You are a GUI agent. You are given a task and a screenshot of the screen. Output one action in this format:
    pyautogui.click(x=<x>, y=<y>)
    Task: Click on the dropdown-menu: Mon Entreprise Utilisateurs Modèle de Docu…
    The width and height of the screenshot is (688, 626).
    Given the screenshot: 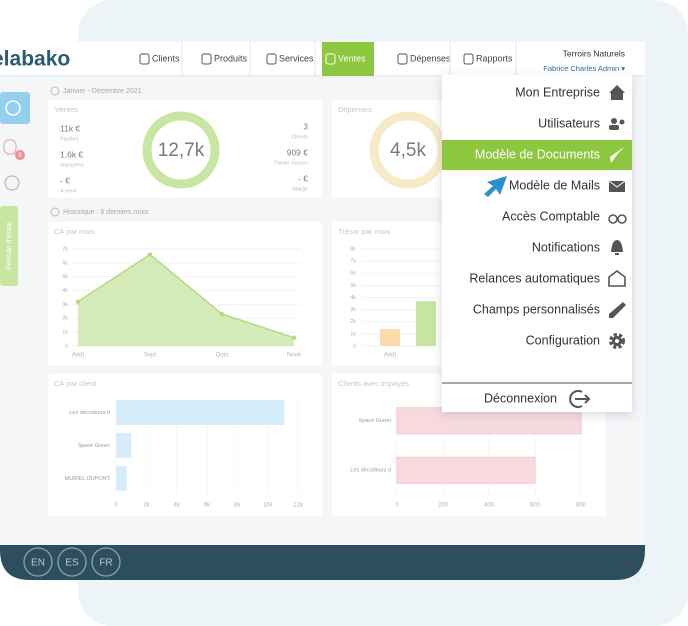 What is the action you would take?
    pyautogui.click(x=537, y=243)
    